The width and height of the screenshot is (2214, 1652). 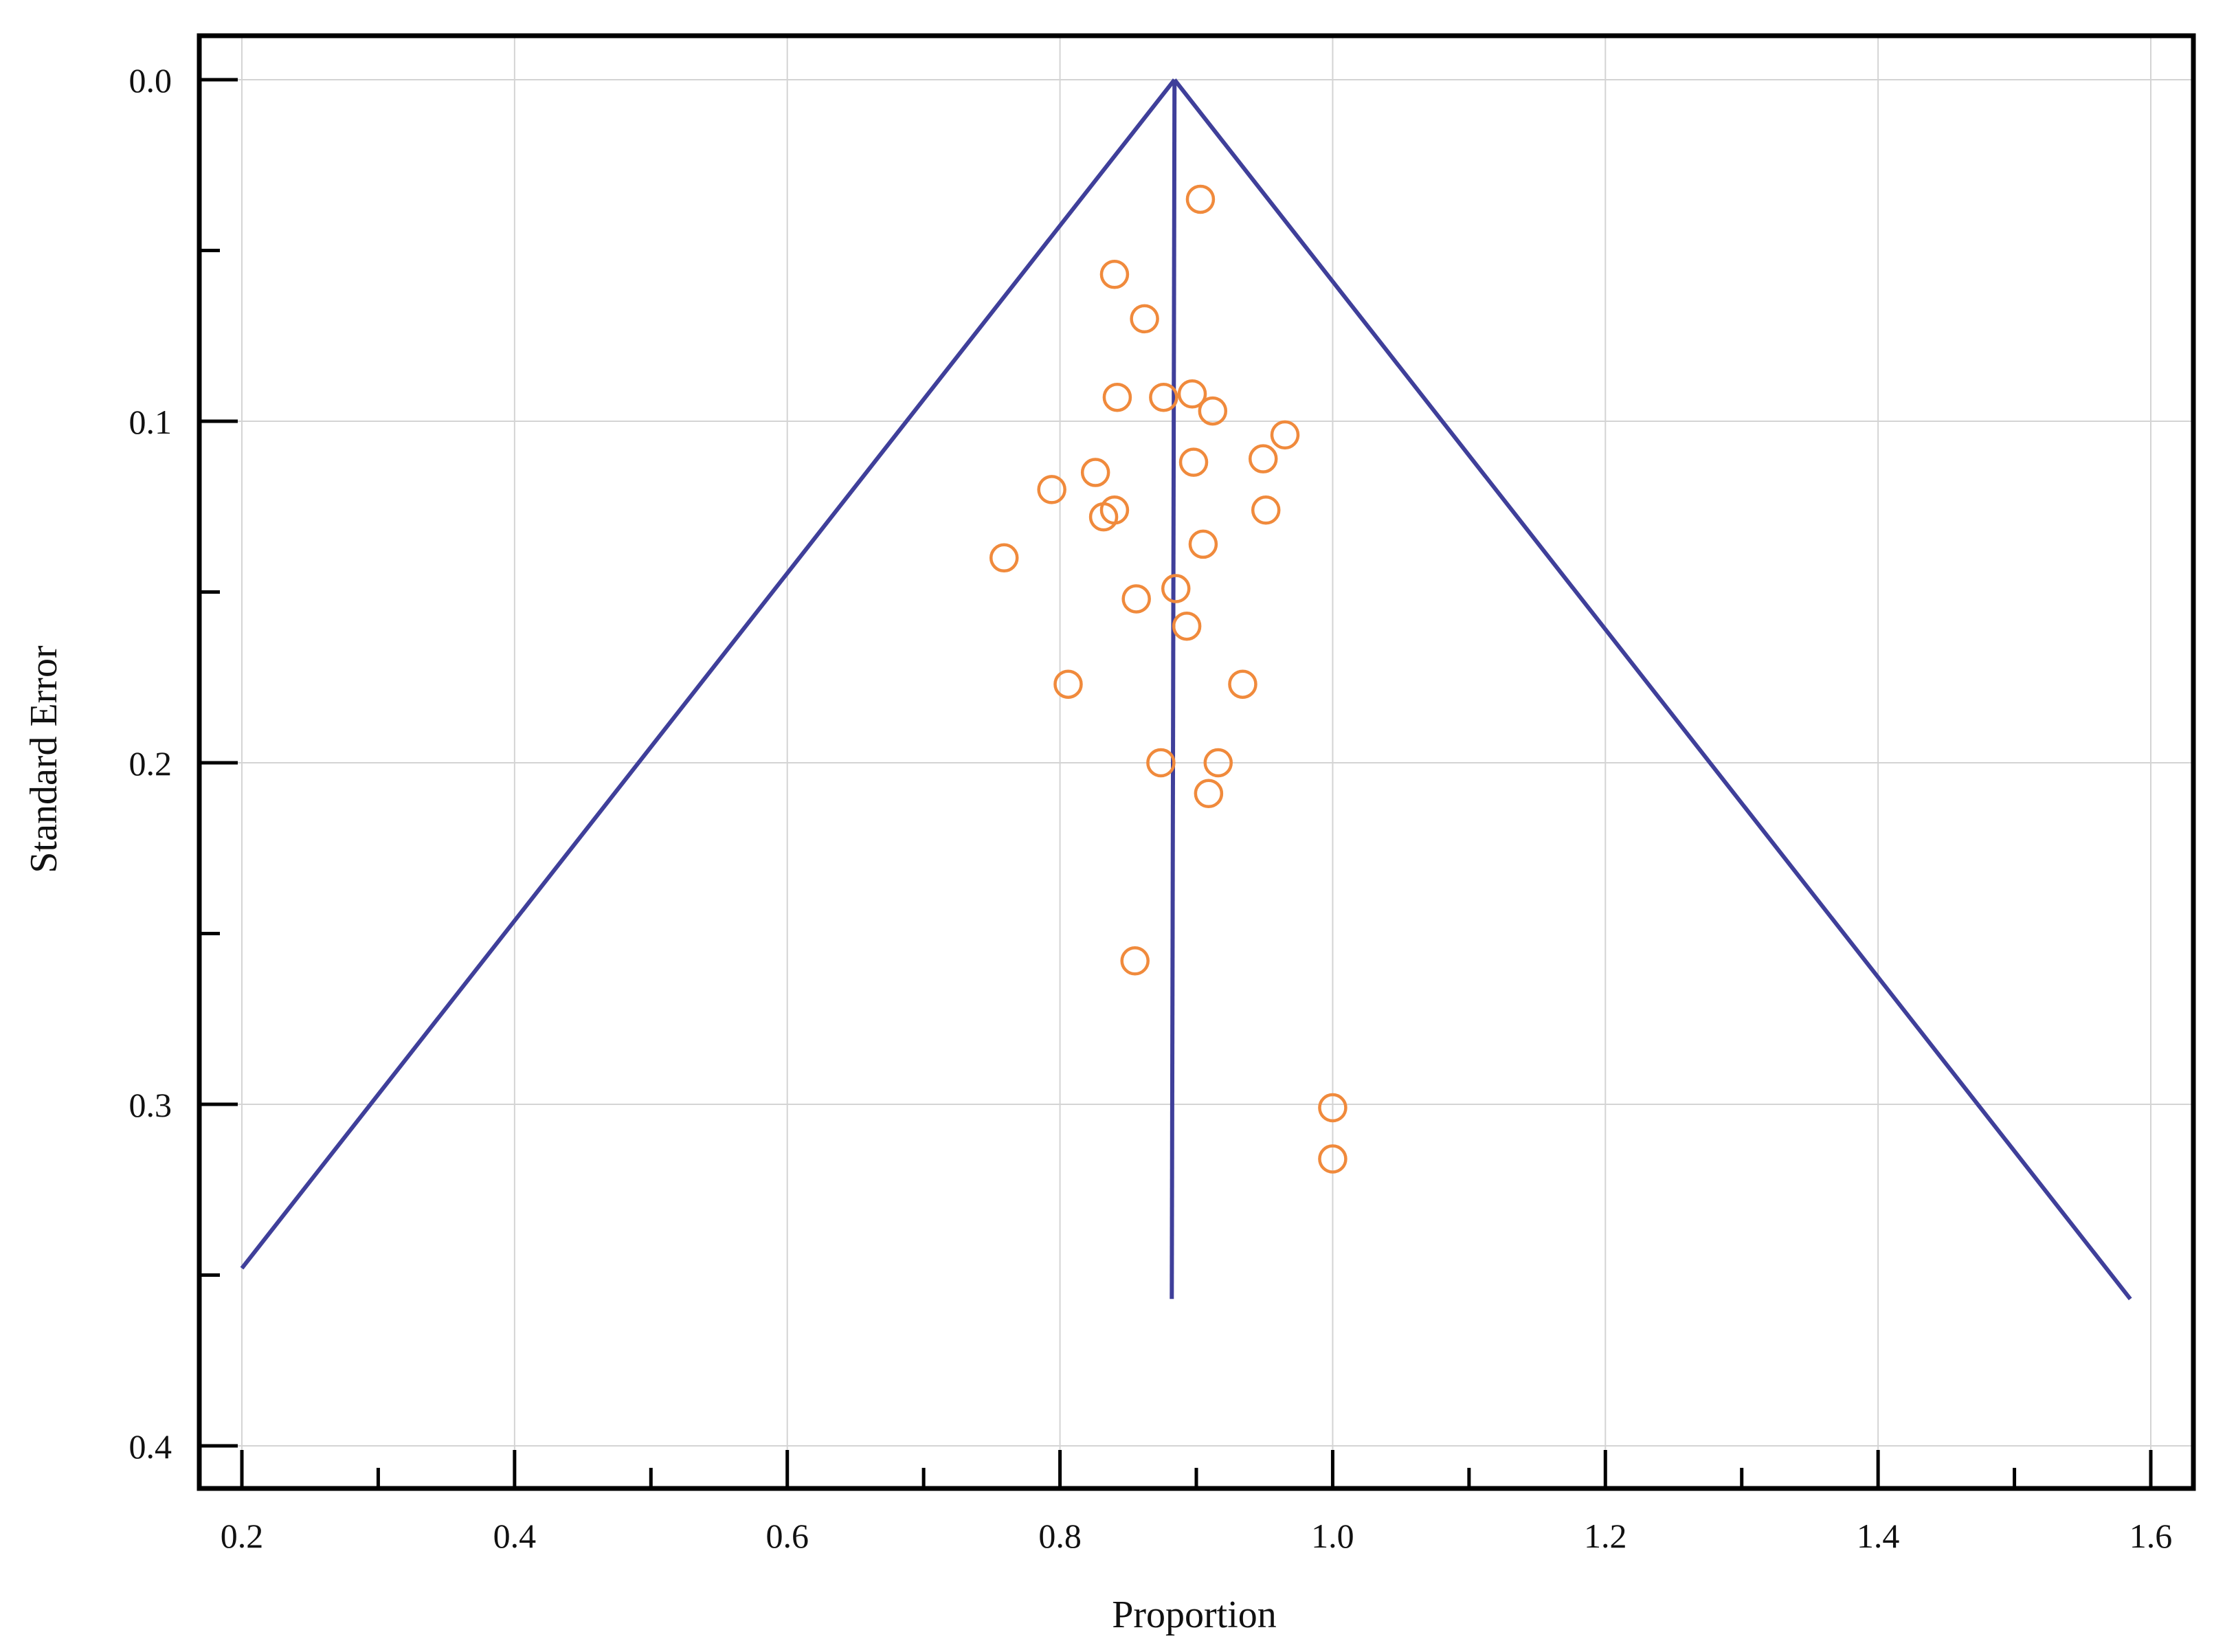 I want to click on y-axis-tick-labels: 0.0 0.1 0.2 0.3 0.4, so click(x=150, y=763).